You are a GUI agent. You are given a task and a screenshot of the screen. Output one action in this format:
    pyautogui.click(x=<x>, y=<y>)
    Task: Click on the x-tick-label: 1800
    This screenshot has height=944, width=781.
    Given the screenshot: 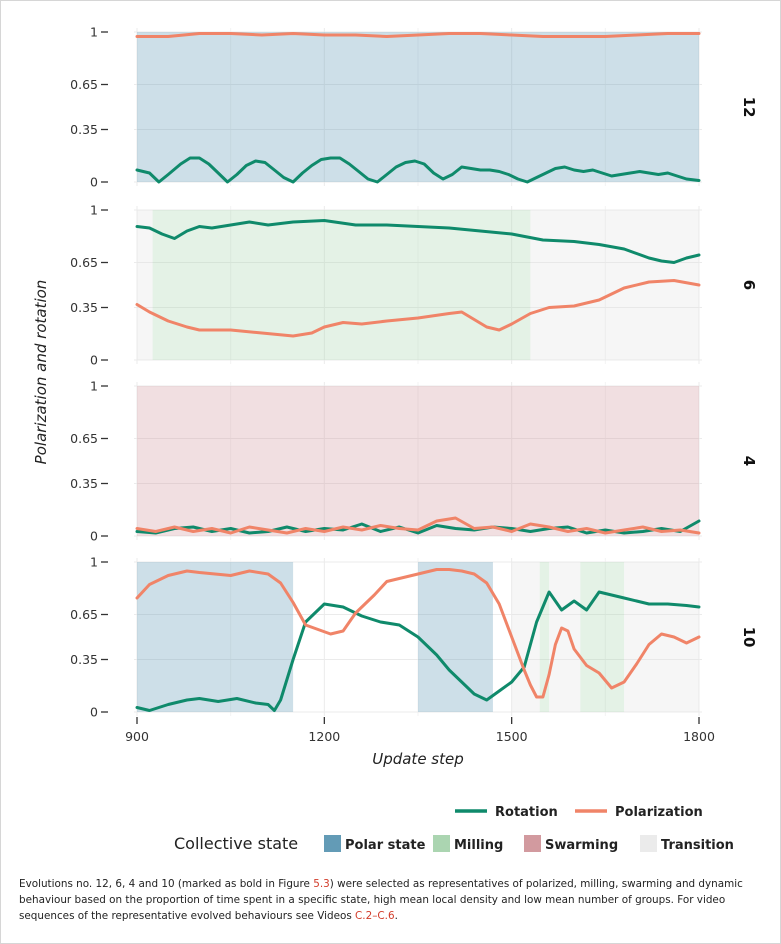 What is the action you would take?
    pyautogui.click(x=699, y=736)
    